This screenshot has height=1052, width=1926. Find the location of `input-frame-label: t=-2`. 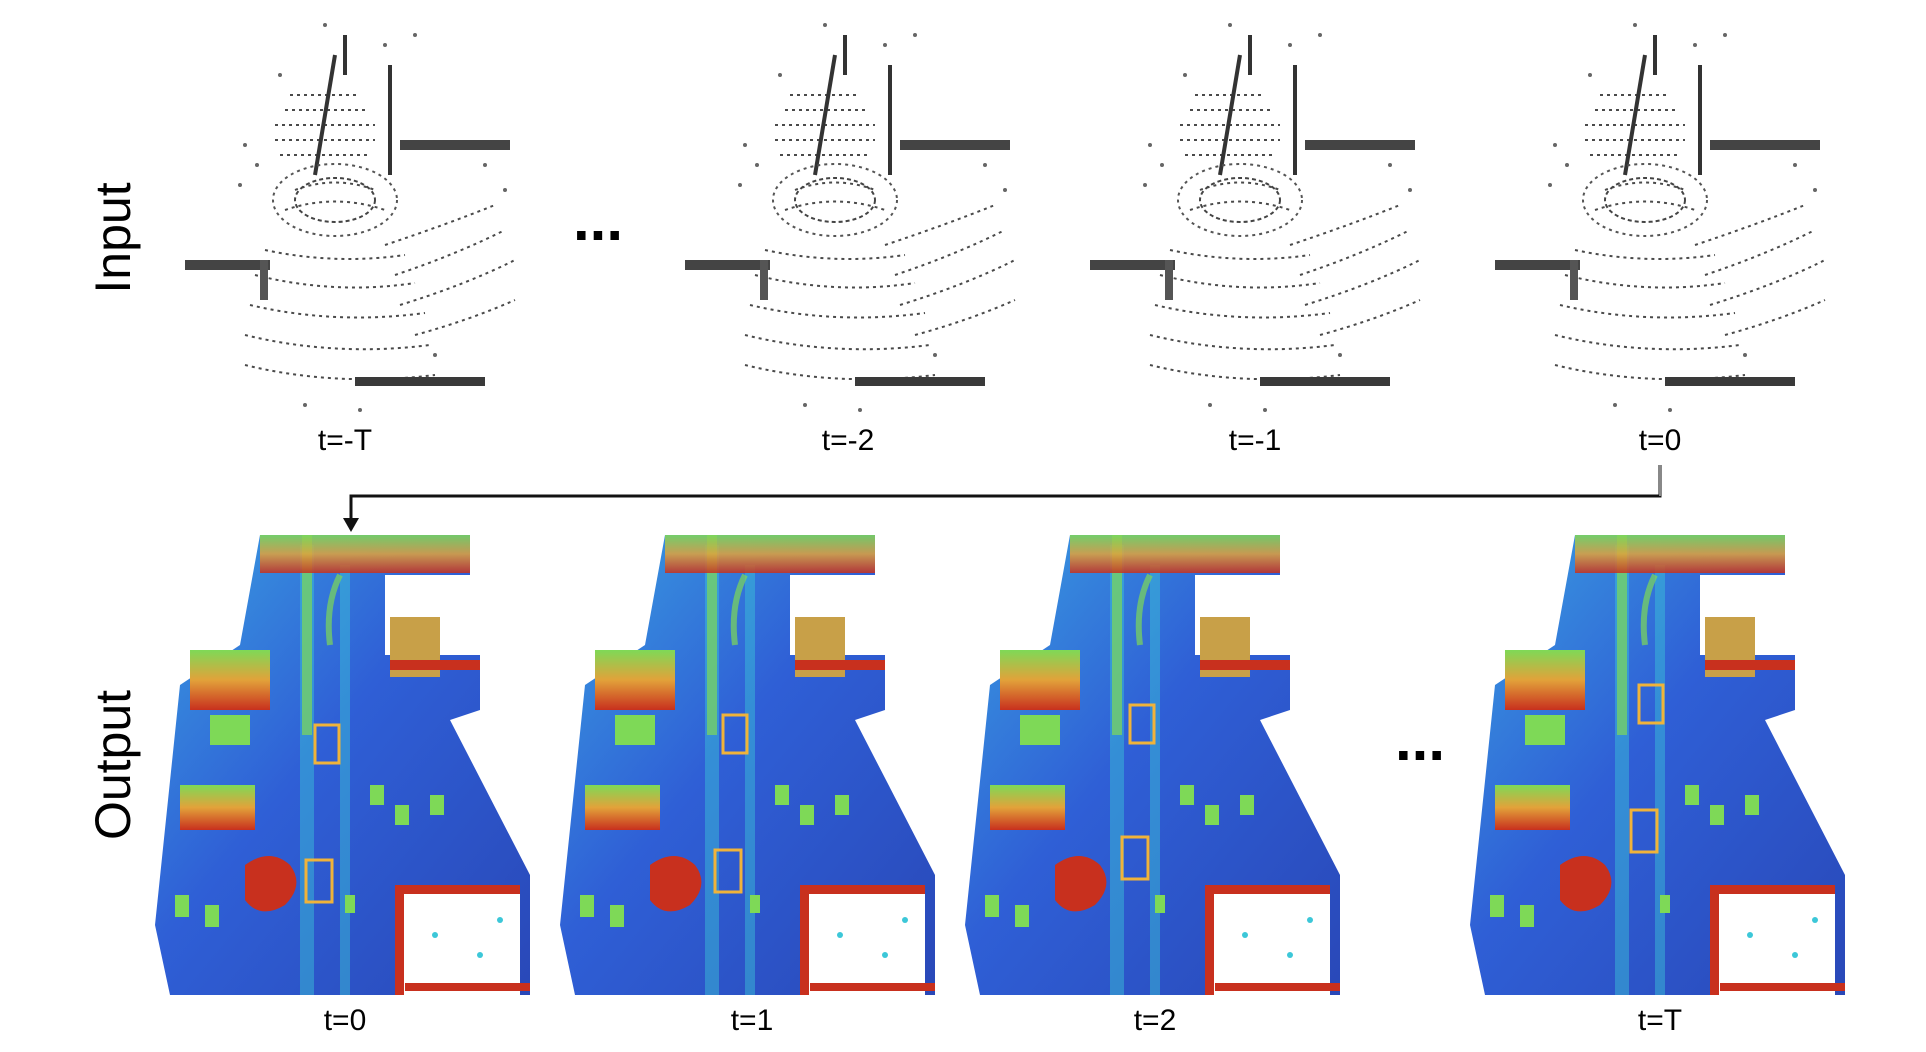

input-frame-label: t=-2 is located at coordinates (848, 440).